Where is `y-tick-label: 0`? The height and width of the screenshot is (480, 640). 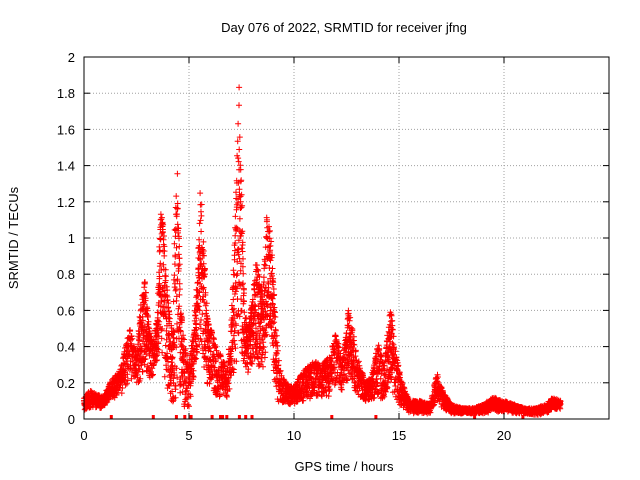 y-tick-label: 0 is located at coordinates (71, 419).